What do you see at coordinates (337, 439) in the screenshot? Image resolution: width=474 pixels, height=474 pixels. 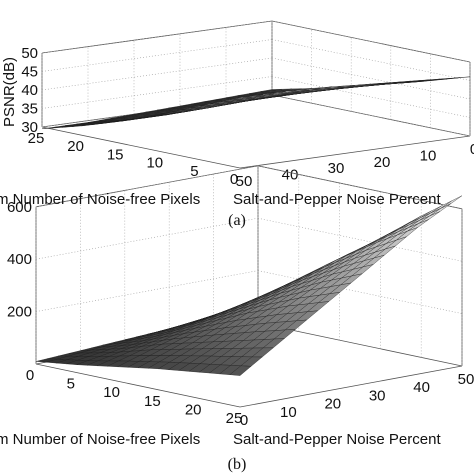 I see `y-axis-label-b: Salt-and-Pepper Noise Percent` at bounding box center [337, 439].